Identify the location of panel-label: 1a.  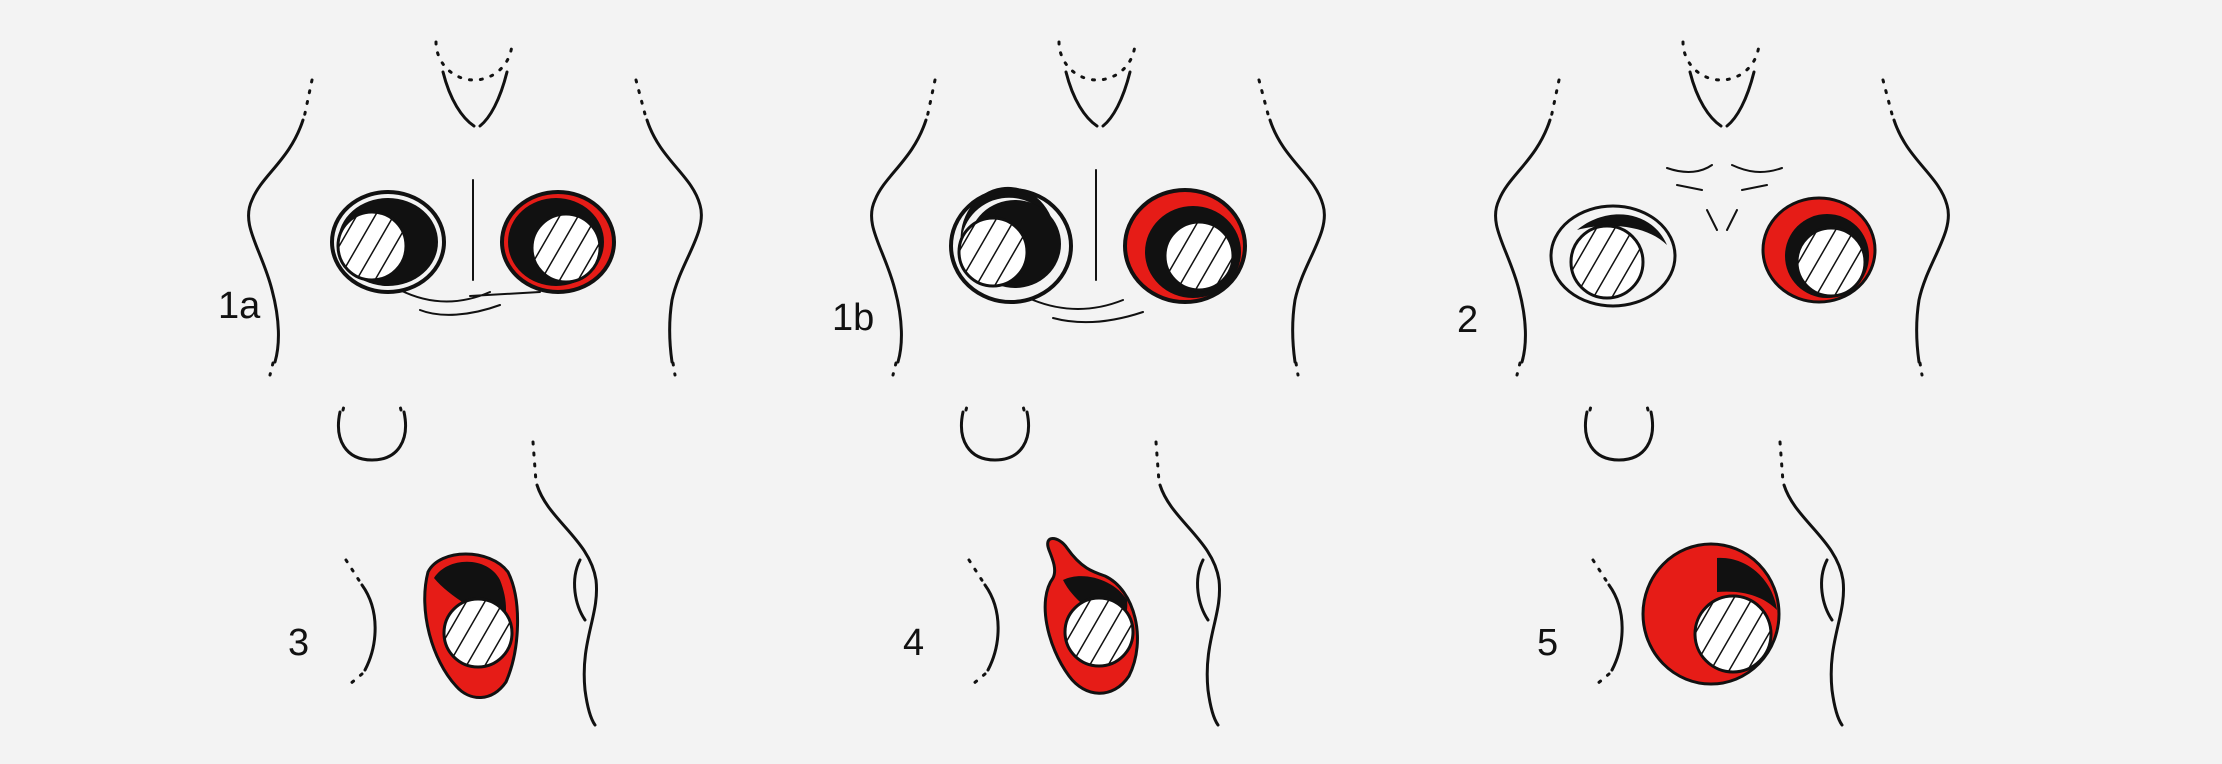
(239, 306).